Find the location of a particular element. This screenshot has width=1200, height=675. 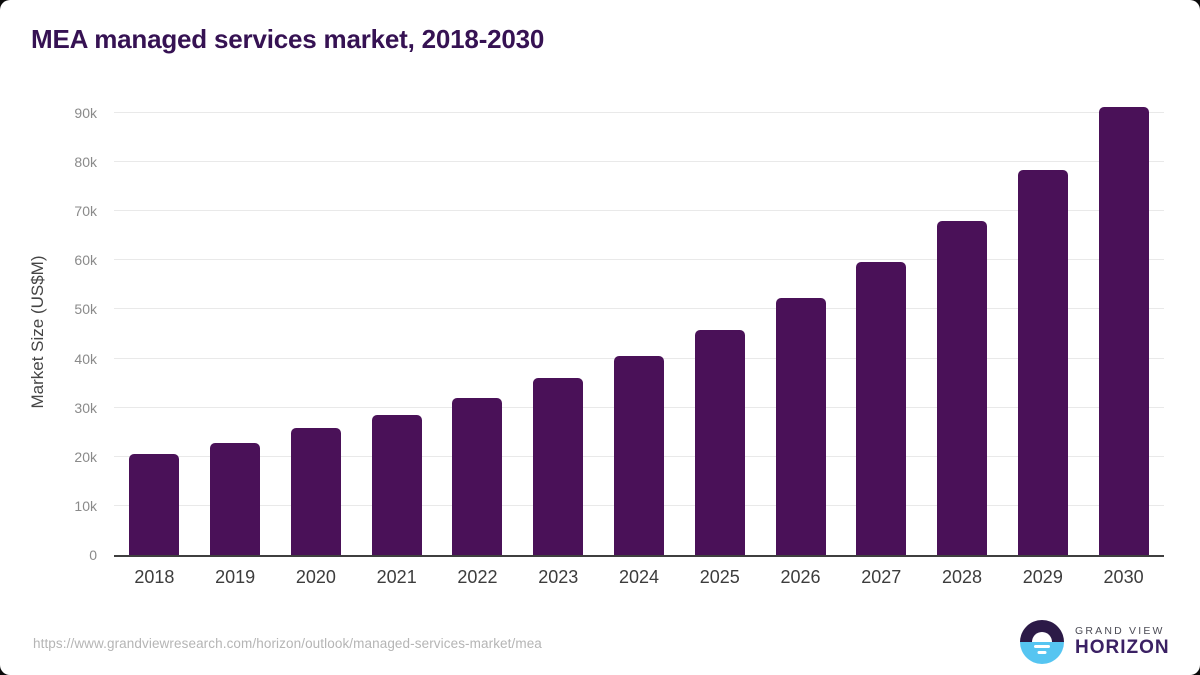

y-tick-label-90k: 90k is located at coordinates (85, 113).